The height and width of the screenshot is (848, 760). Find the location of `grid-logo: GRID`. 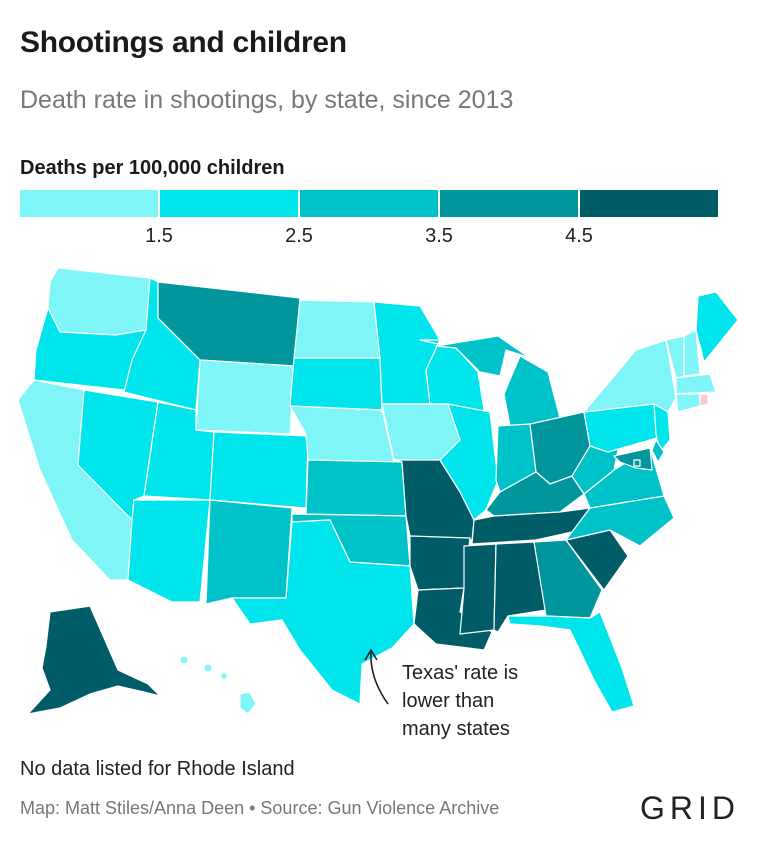

grid-logo: GRID is located at coordinates (690, 808).